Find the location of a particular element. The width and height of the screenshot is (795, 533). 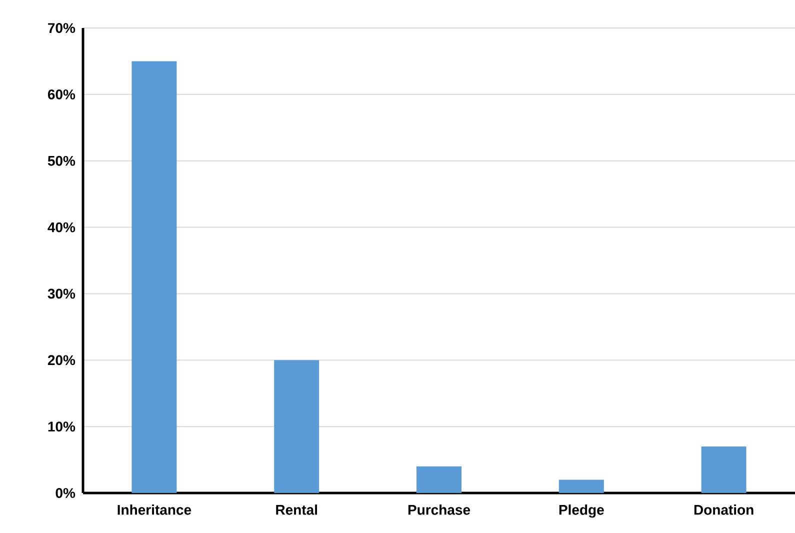

x-tick-label: Purchase is located at coordinates (439, 509).